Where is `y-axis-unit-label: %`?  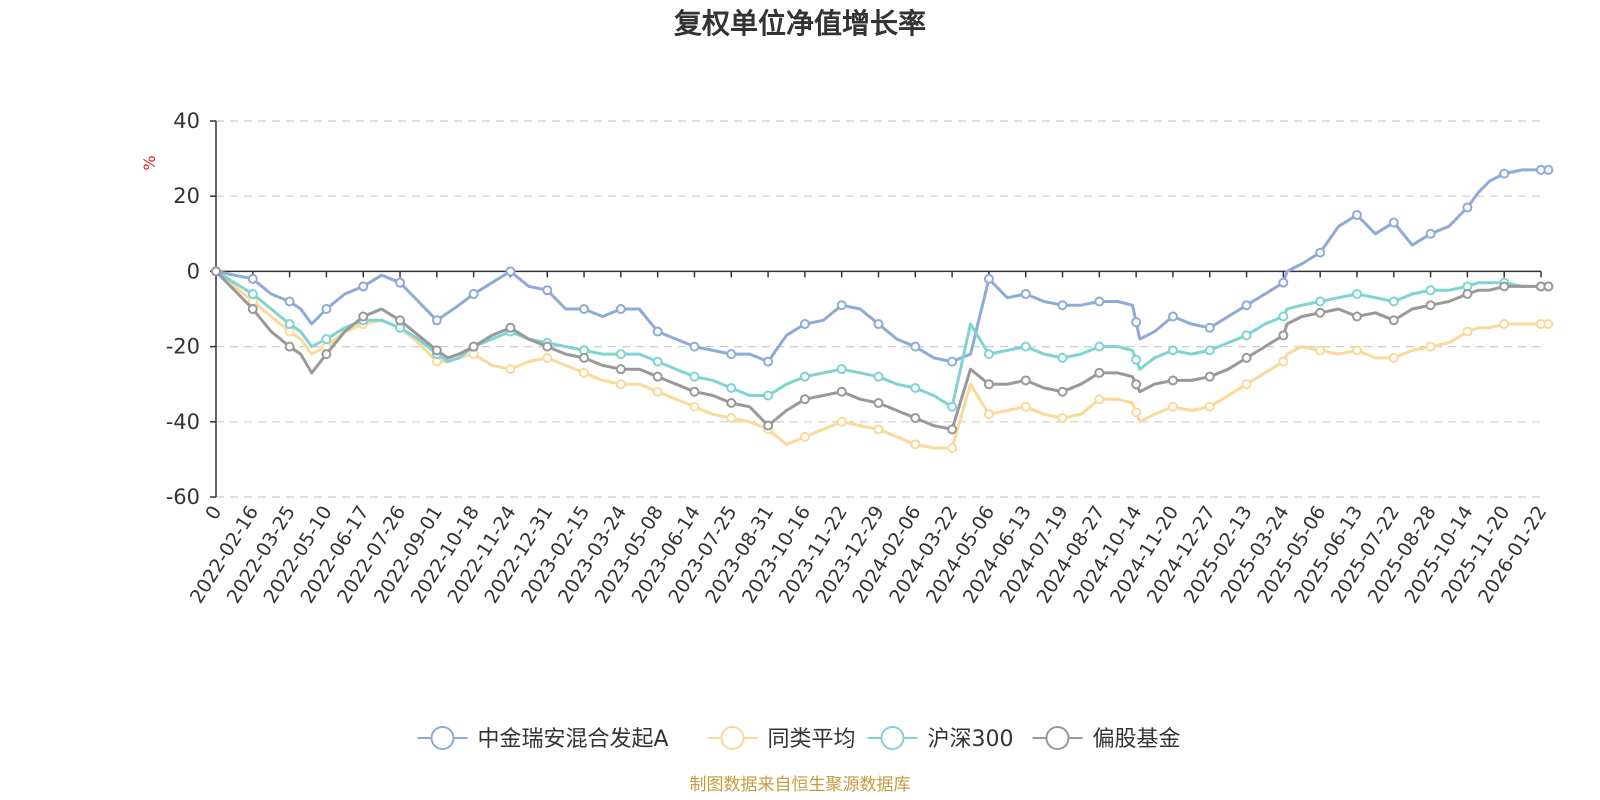
y-axis-unit-label: % is located at coordinates (149, 162).